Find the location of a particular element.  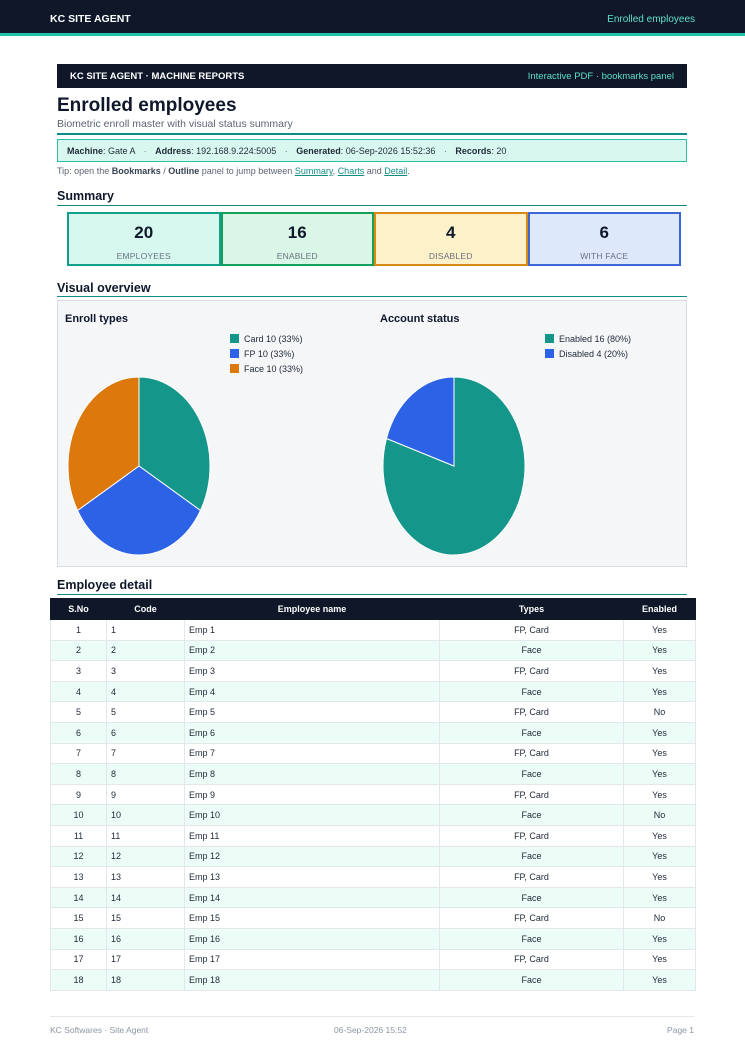

table-row: 9 9 Emp 9 FP, Card Yes is located at coordinates (373, 794).